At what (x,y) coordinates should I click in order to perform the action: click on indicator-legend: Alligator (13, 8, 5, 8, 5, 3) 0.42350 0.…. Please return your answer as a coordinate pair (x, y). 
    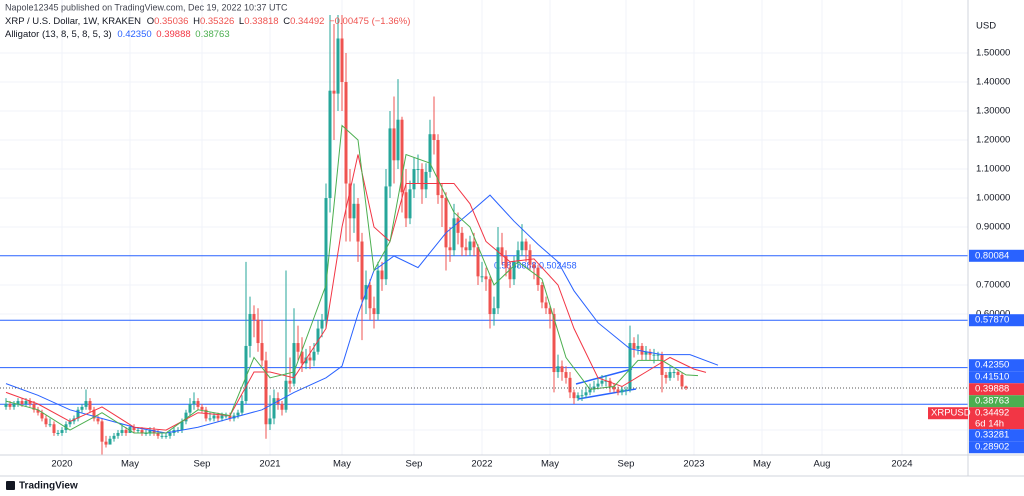
    Looking at the image, I should click on (117, 34).